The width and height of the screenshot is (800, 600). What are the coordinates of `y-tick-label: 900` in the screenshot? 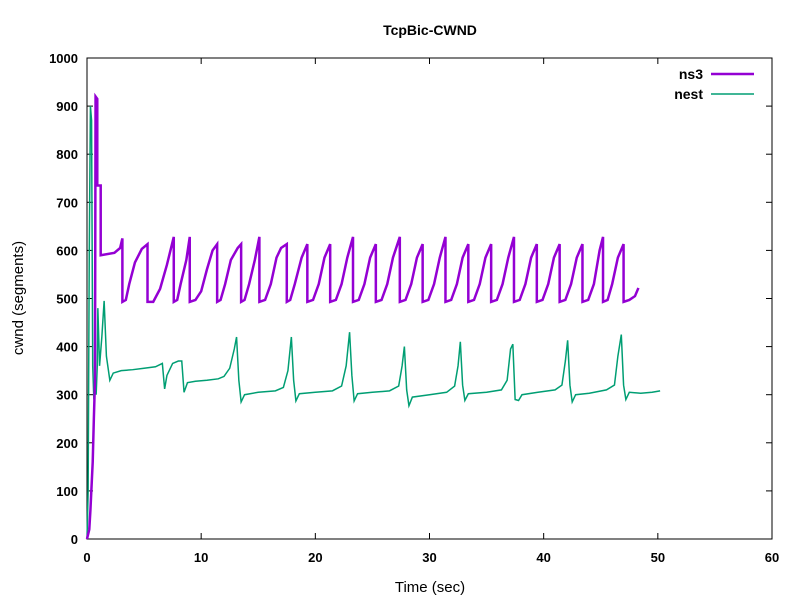 It's located at (67, 106).